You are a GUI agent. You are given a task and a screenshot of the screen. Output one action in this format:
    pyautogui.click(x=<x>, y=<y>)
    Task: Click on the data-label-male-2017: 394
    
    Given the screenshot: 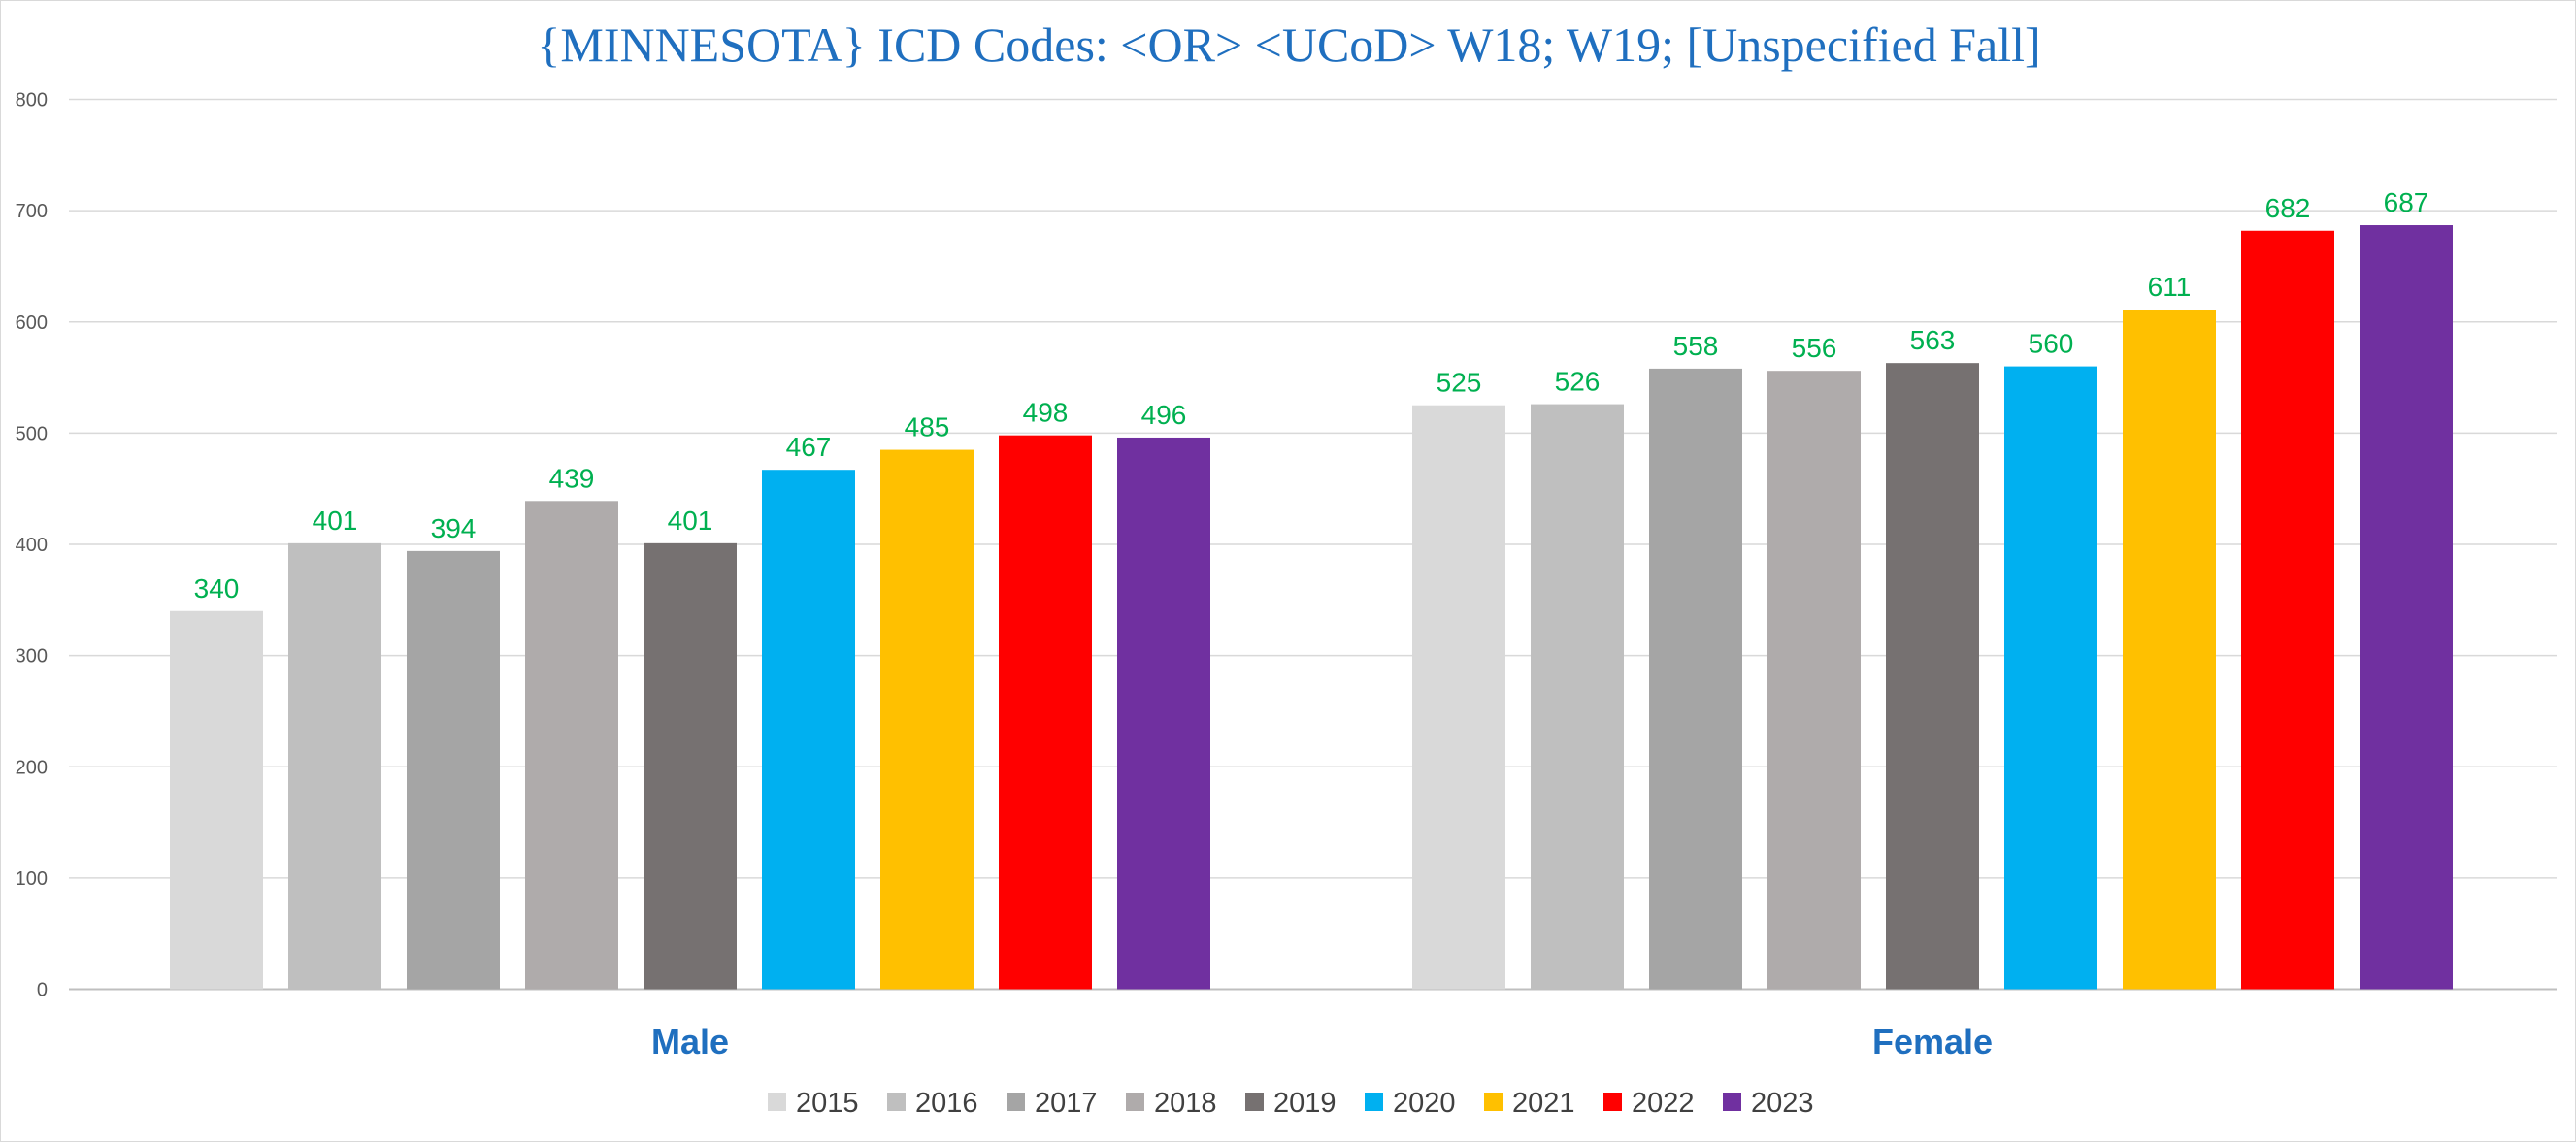 What is the action you would take?
    pyautogui.click(x=454, y=528)
    